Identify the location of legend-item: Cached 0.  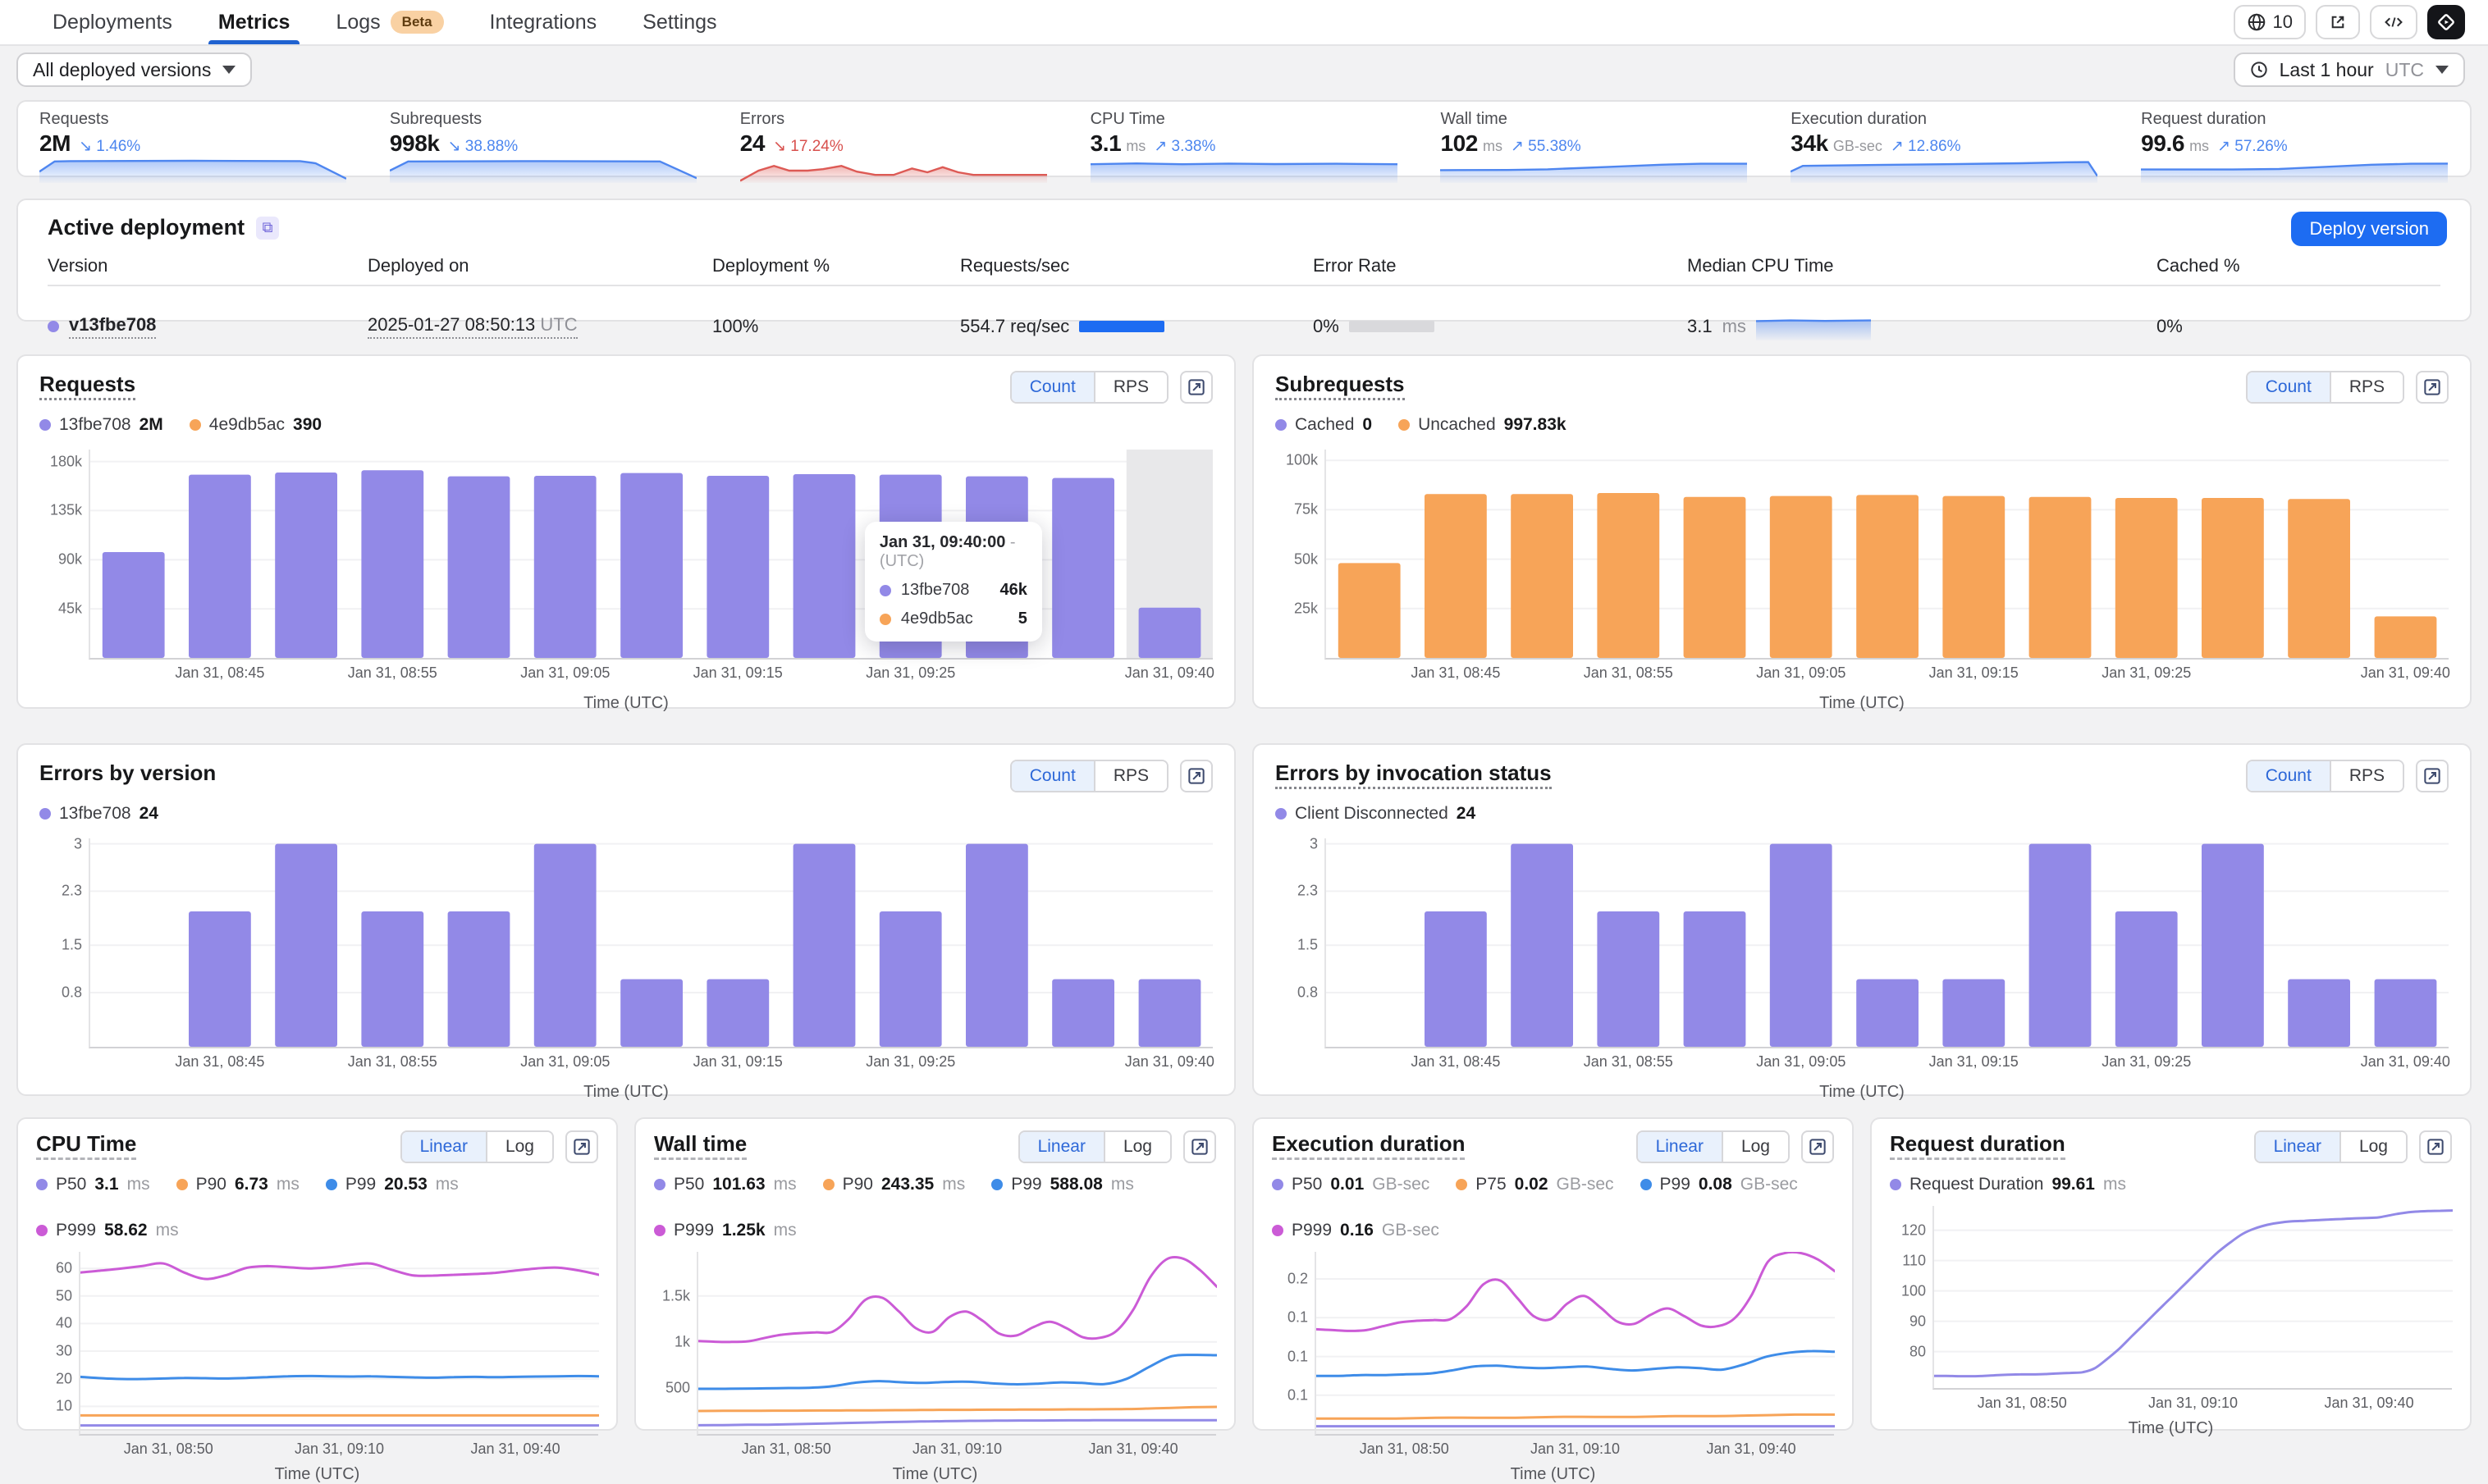
(1323, 425).